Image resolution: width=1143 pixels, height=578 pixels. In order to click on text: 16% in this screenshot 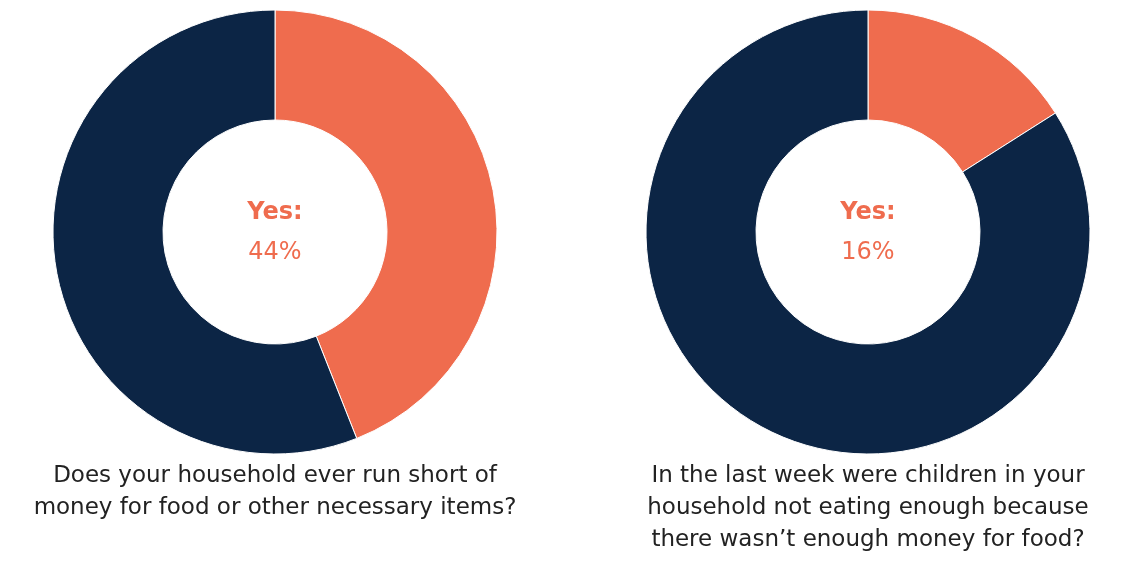, I will do `click(868, 251)`.